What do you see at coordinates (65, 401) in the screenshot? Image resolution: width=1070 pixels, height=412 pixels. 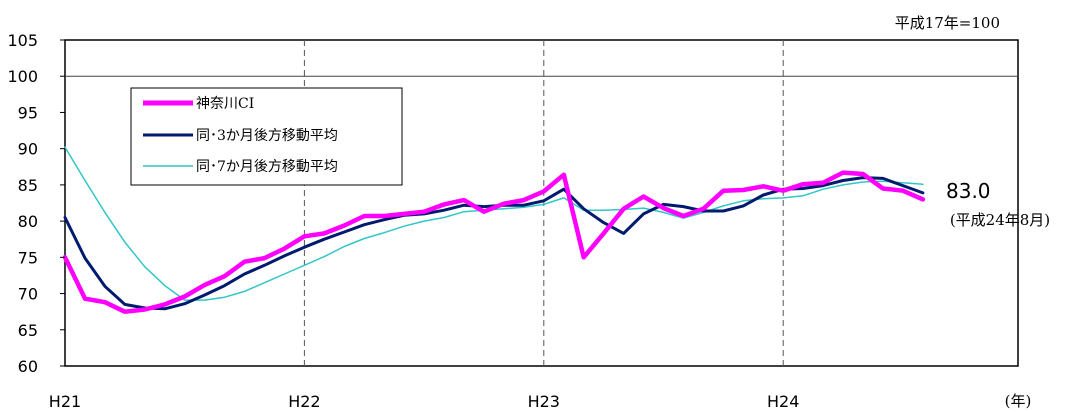 I see `x-tick-label: H21` at bounding box center [65, 401].